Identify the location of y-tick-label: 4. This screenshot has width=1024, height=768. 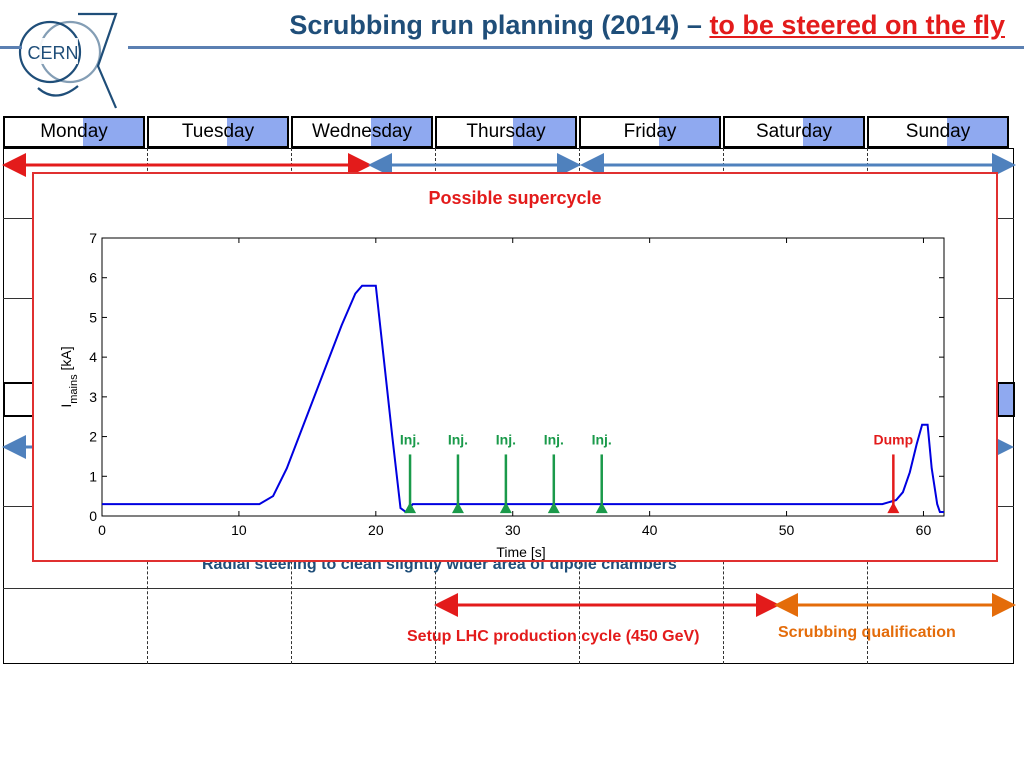
(93, 357).